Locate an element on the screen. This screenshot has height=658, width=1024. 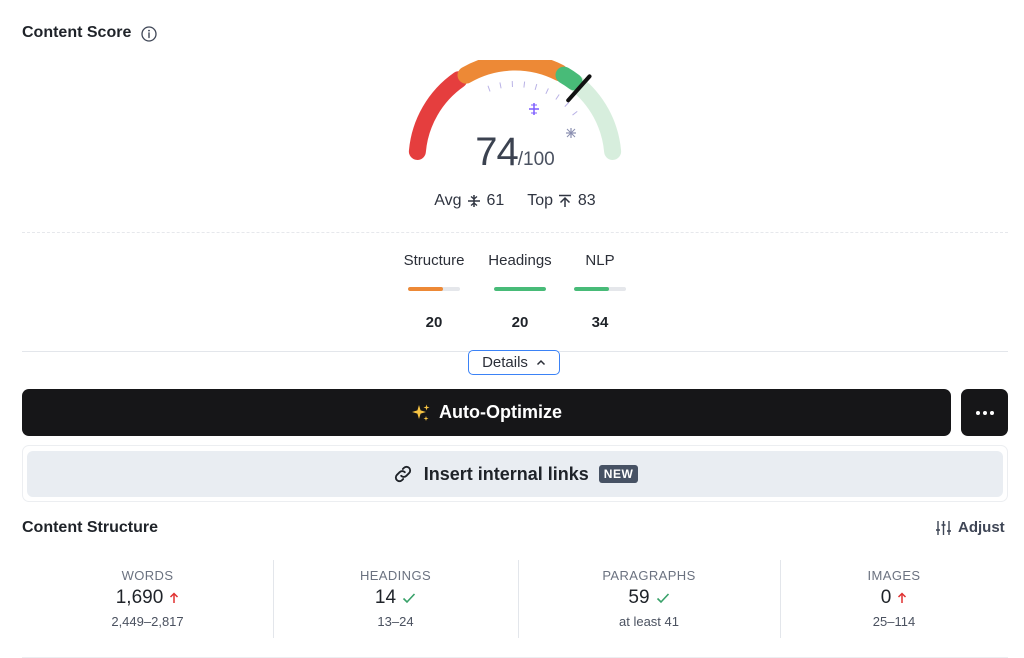
insert-internal-links-label: Insert internal links is located at coordinates (506, 473).